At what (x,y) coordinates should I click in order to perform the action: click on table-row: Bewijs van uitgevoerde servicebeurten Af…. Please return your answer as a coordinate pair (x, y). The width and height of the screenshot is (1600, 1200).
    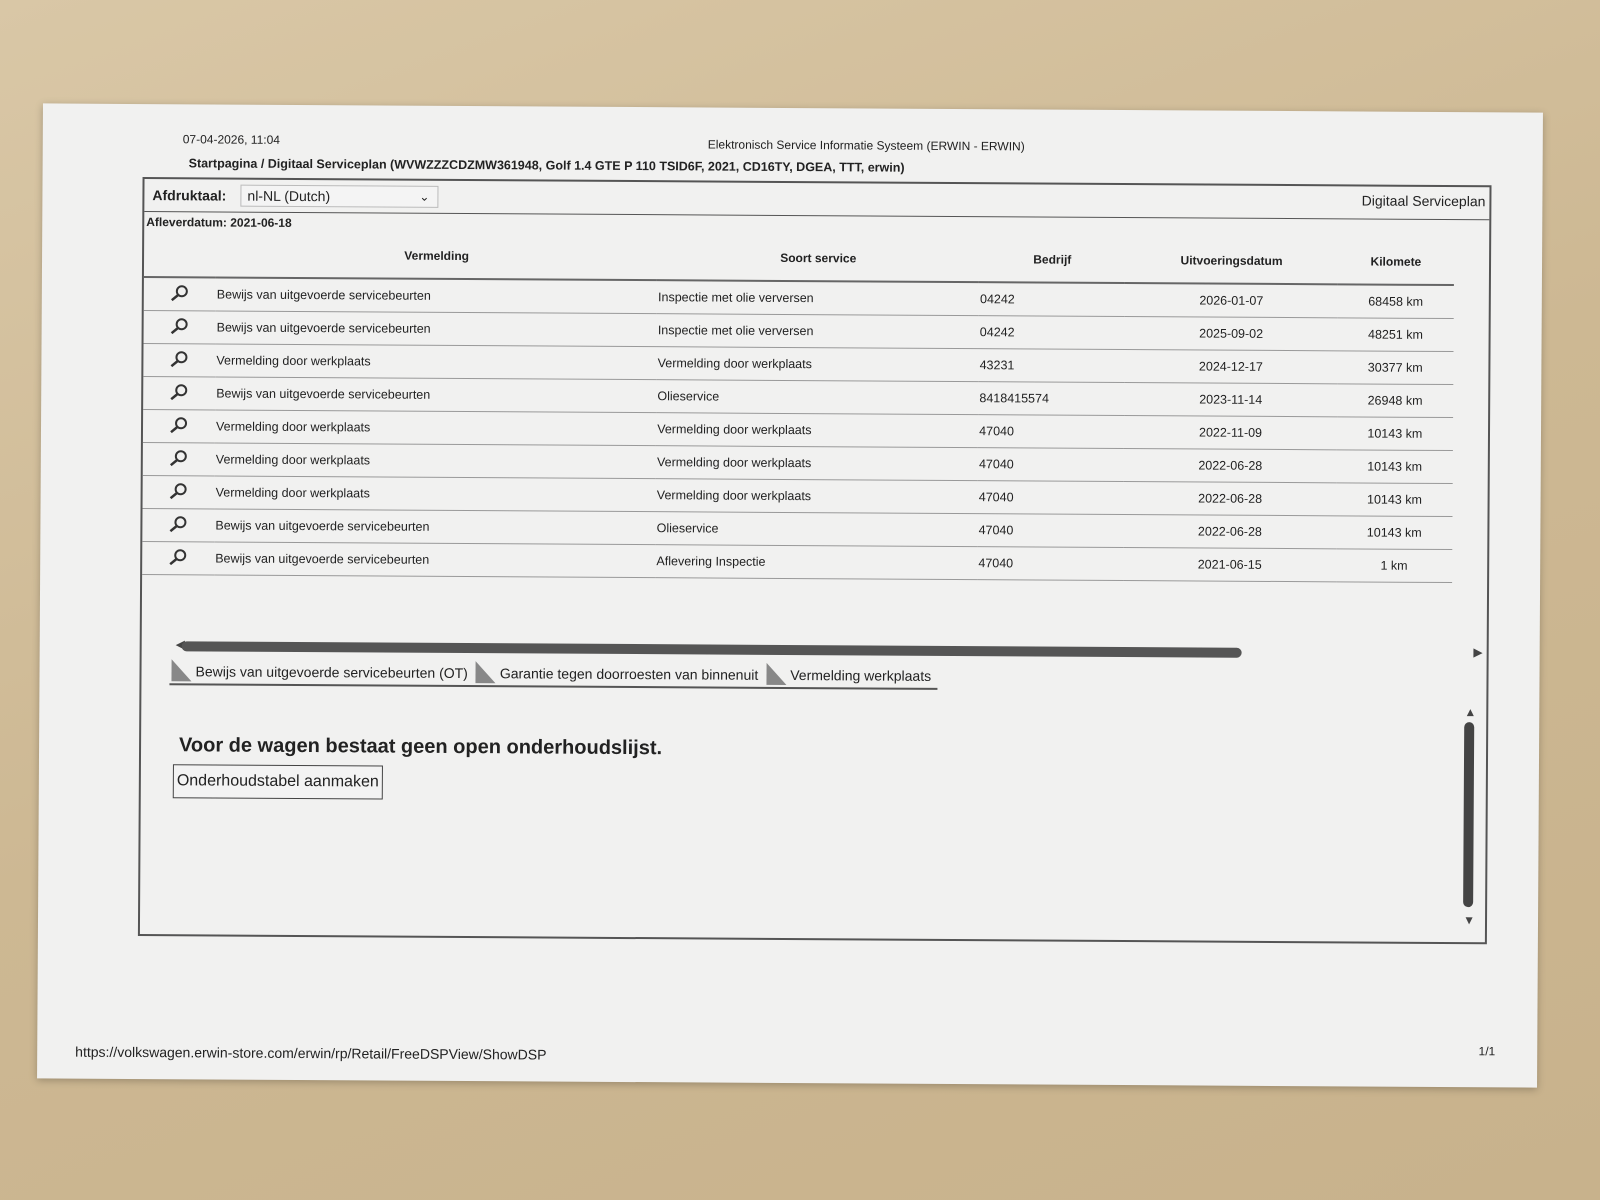
    Looking at the image, I should click on (797, 562).